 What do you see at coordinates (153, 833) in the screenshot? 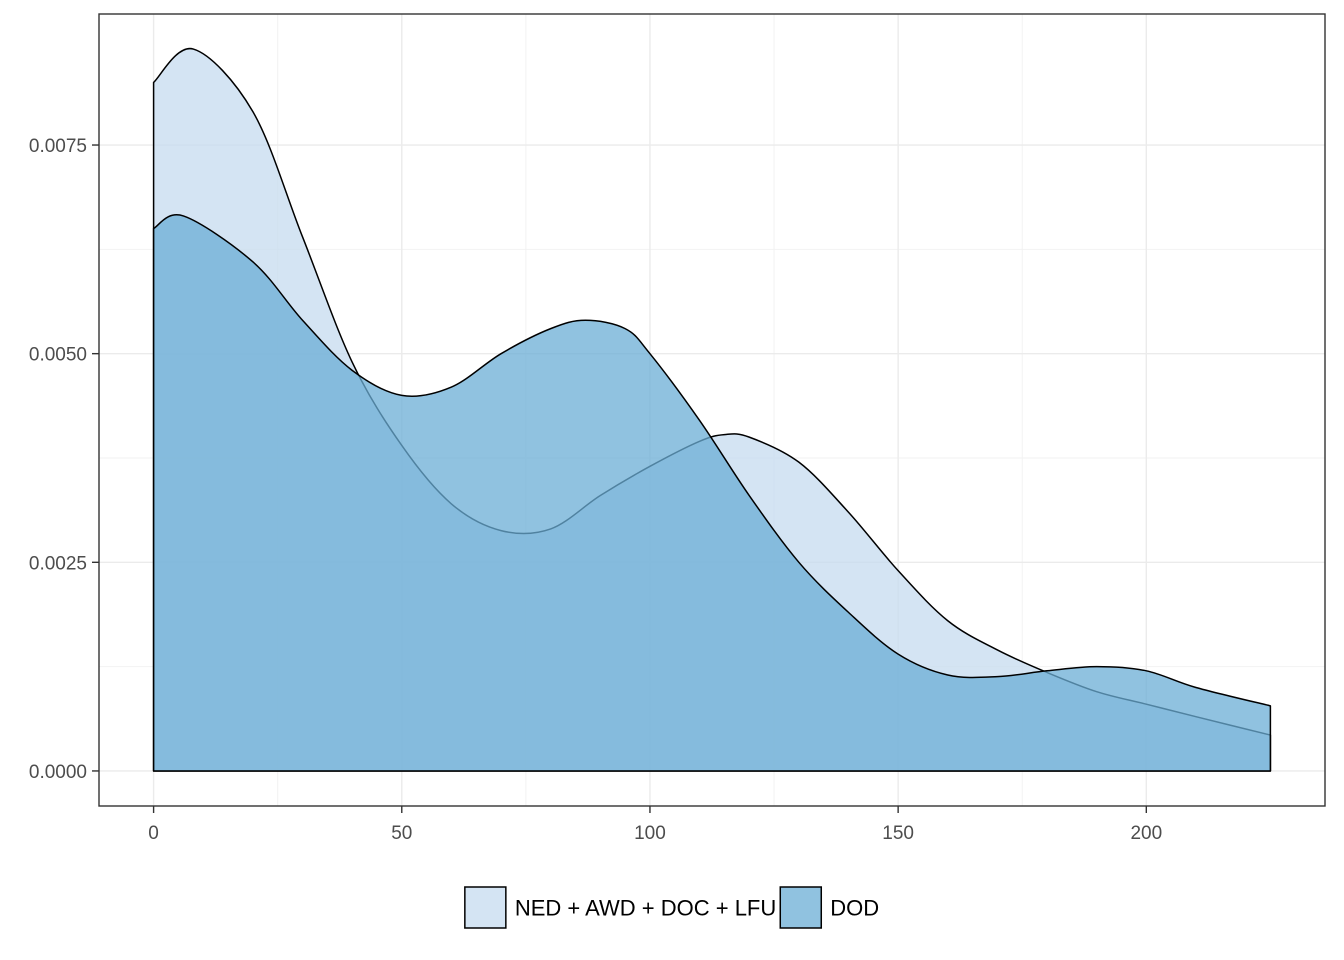
I see `x-tick-label: 0` at bounding box center [153, 833].